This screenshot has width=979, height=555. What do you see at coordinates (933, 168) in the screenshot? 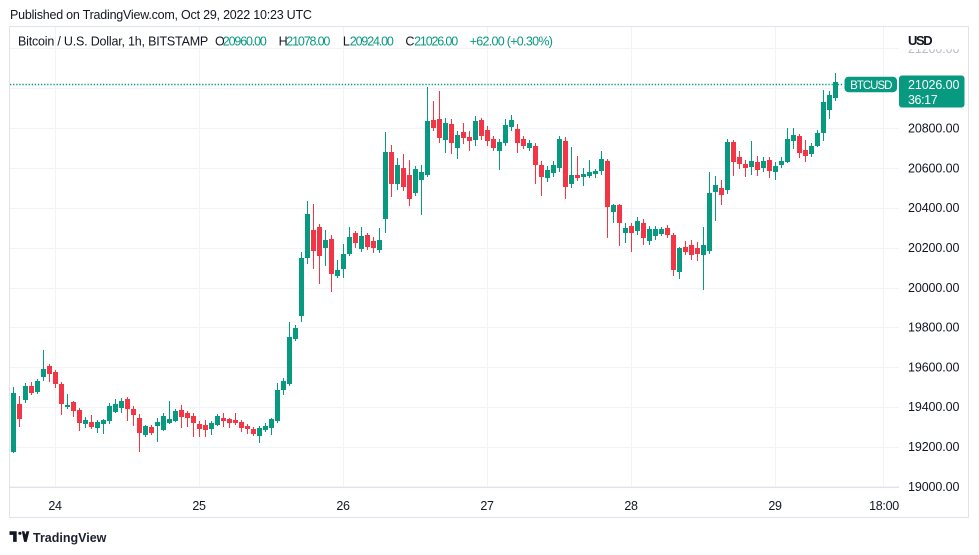
I see `svg-text: 20600.00` at bounding box center [933, 168].